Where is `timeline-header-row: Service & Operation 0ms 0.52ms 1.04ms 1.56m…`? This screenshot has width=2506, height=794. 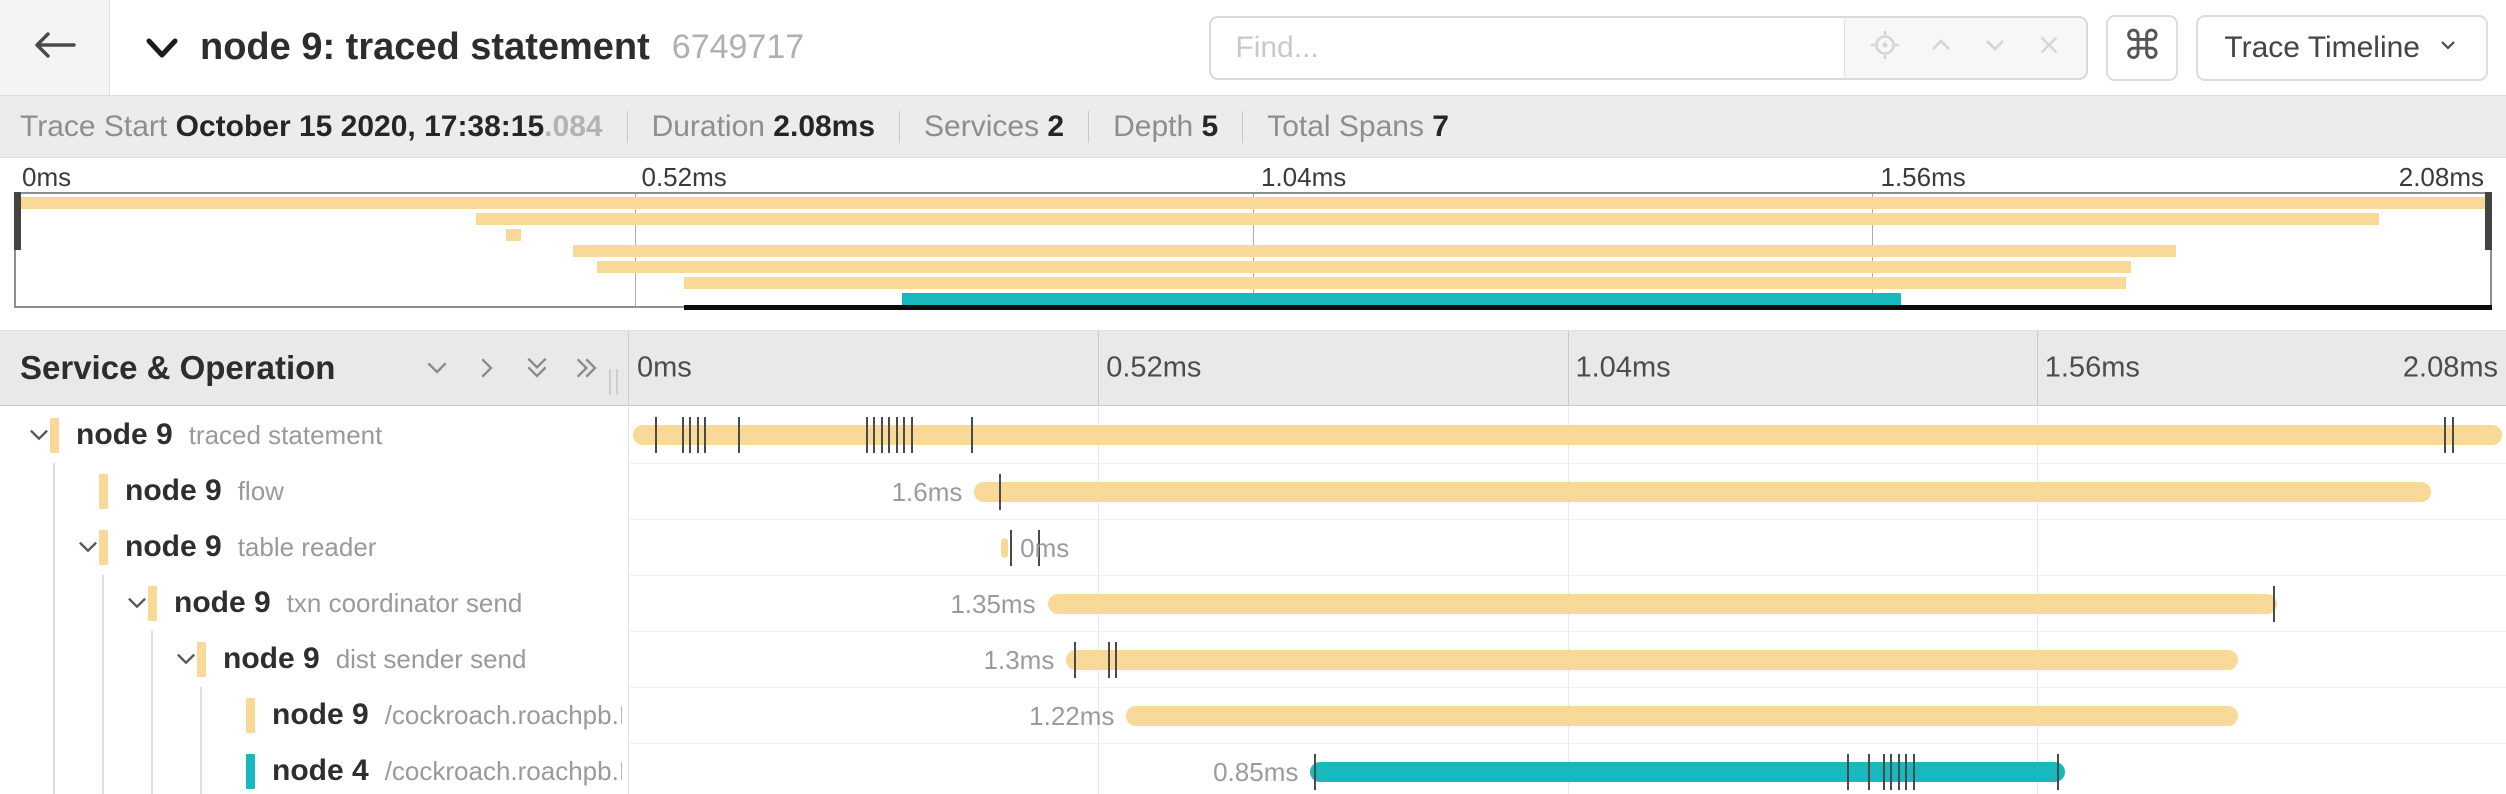 timeline-header-row: Service & Operation 0ms 0.52ms 1.04ms 1.56m… is located at coordinates (1253, 368).